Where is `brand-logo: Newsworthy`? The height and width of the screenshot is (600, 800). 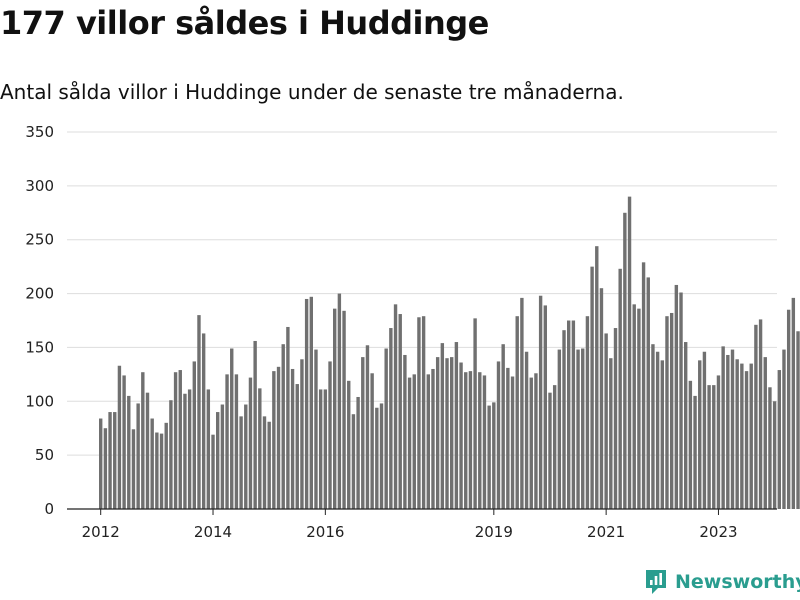 brand-logo: Newsworthy is located at coordinates (722, 582).